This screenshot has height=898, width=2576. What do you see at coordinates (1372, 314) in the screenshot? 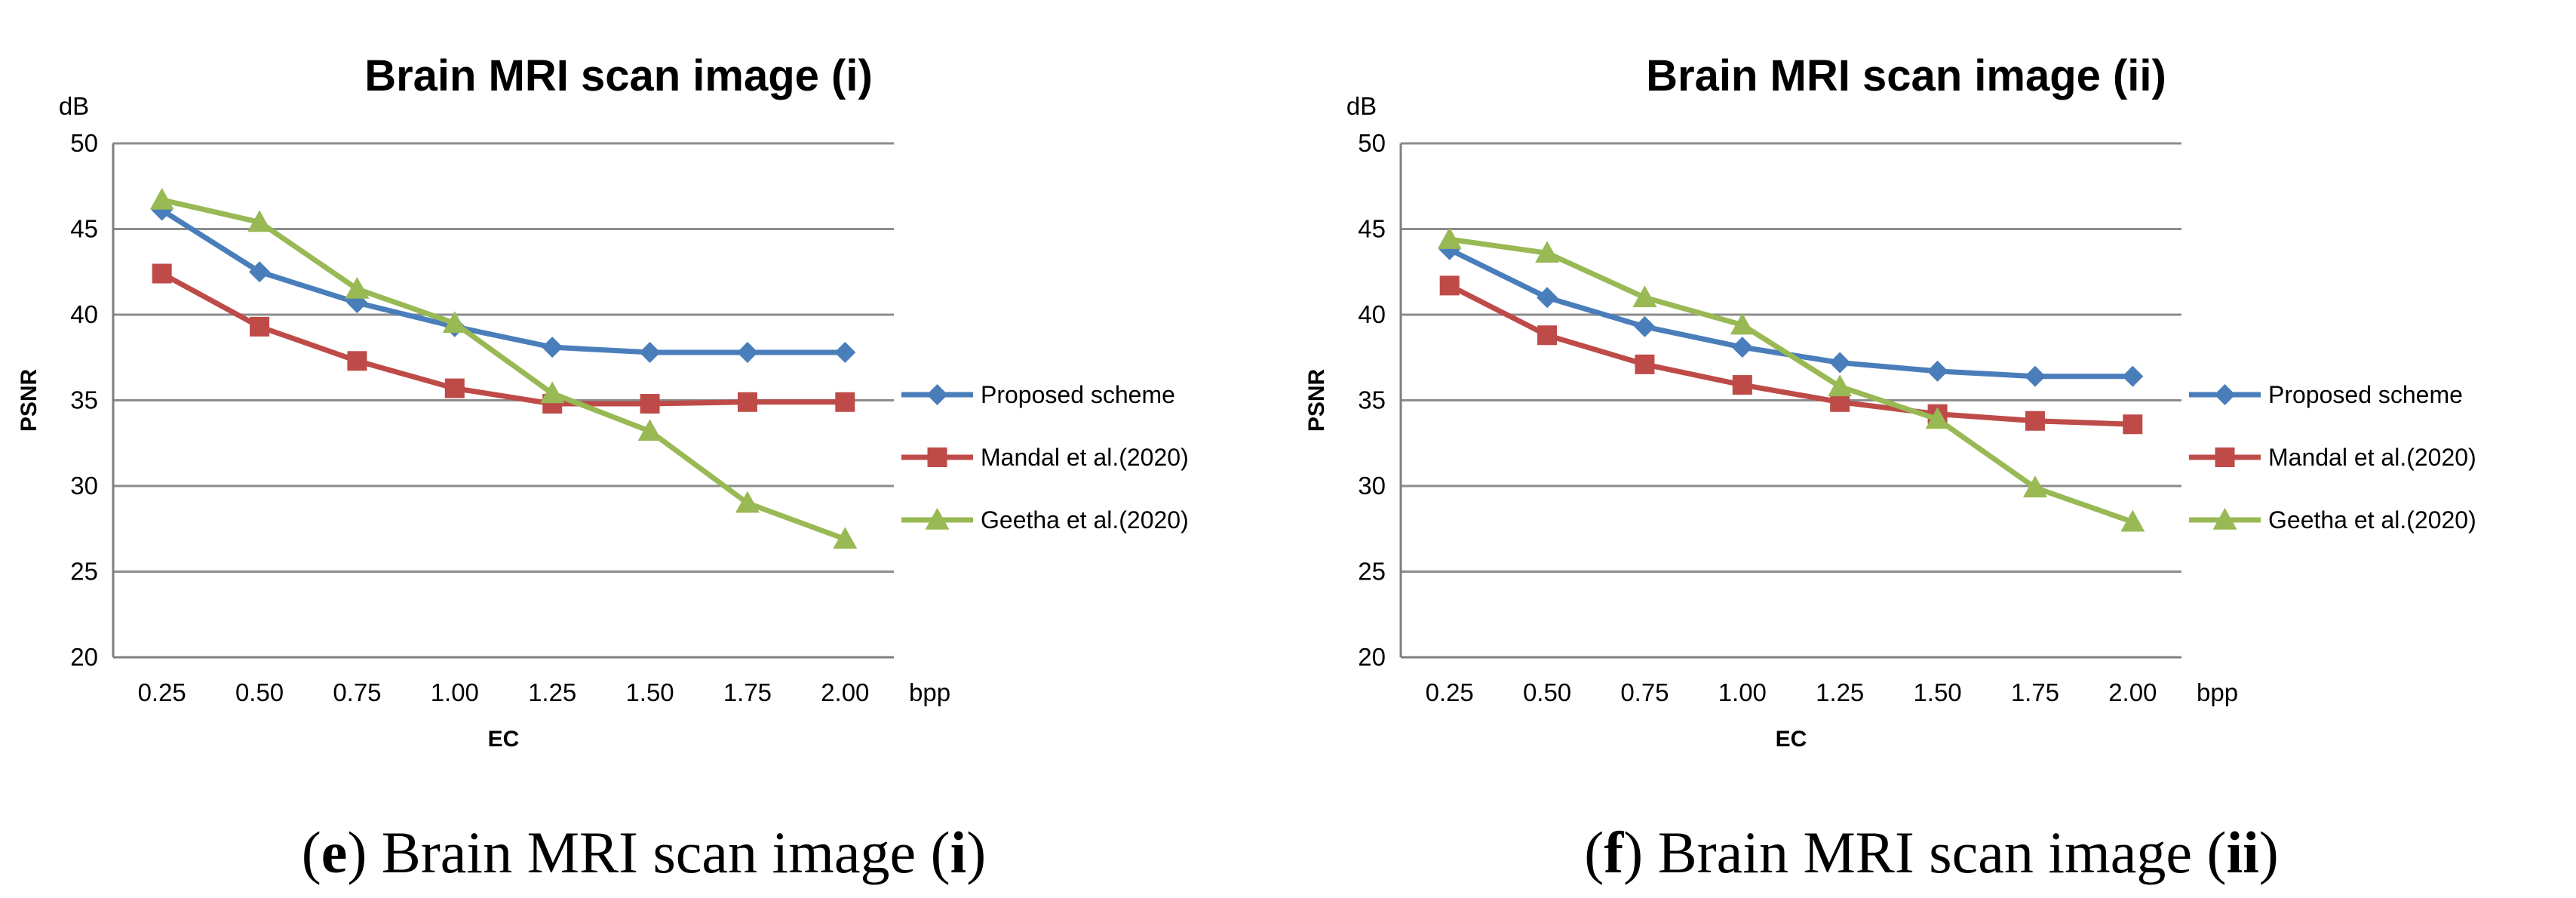
I see `y-tick-label: 40` at bounding box center [1372, 314].